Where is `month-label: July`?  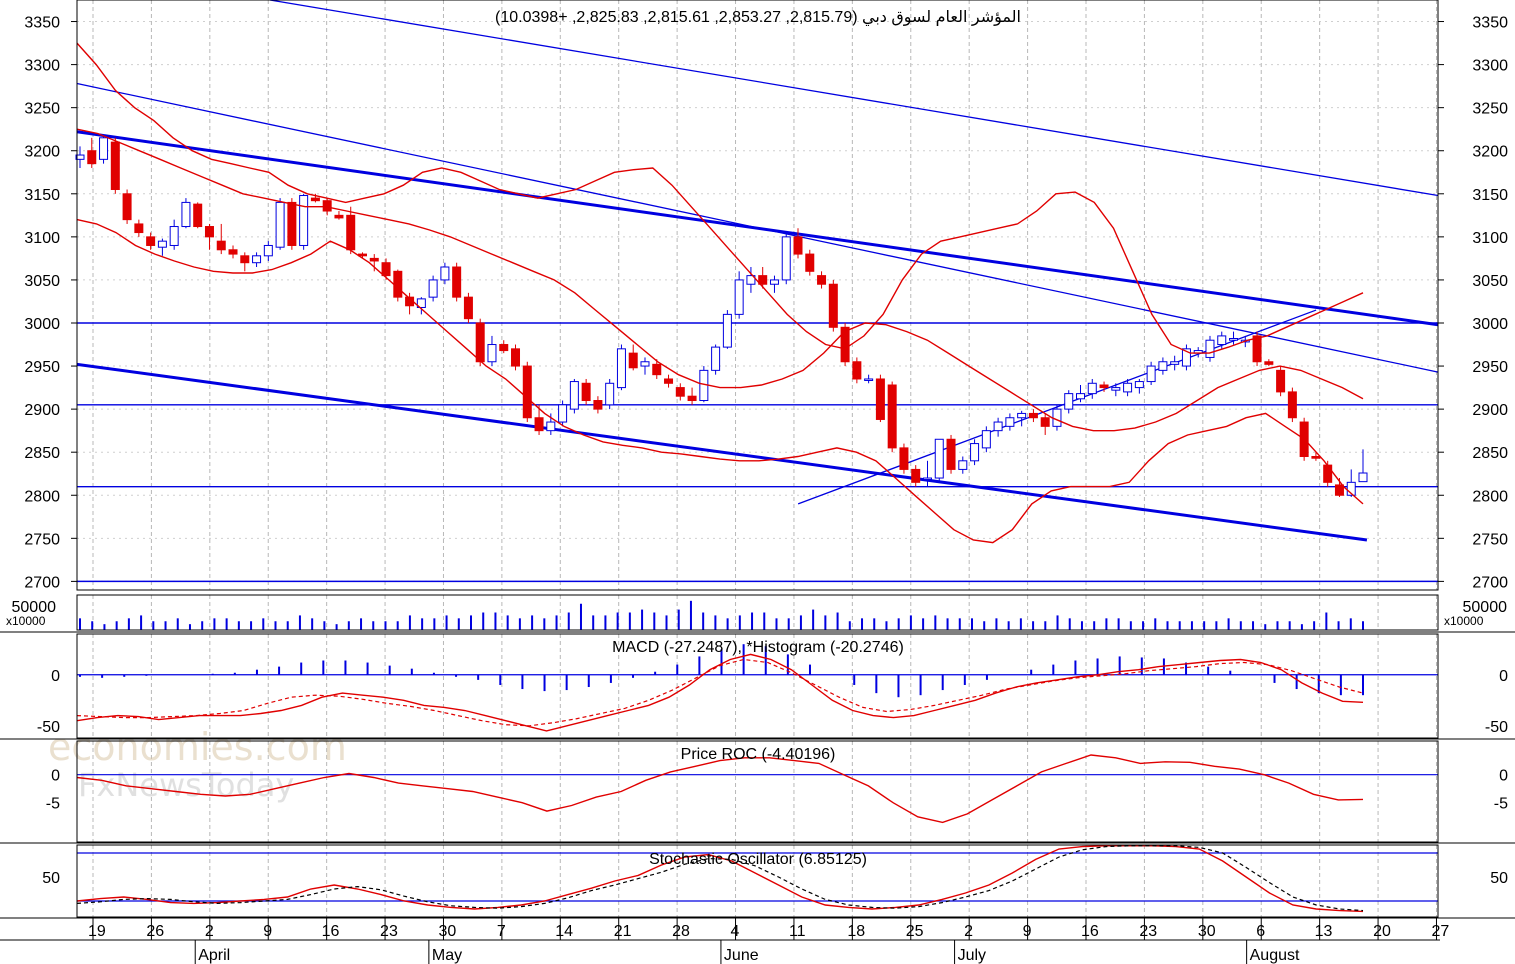 month-label: July is located at coordinates (972, 955).